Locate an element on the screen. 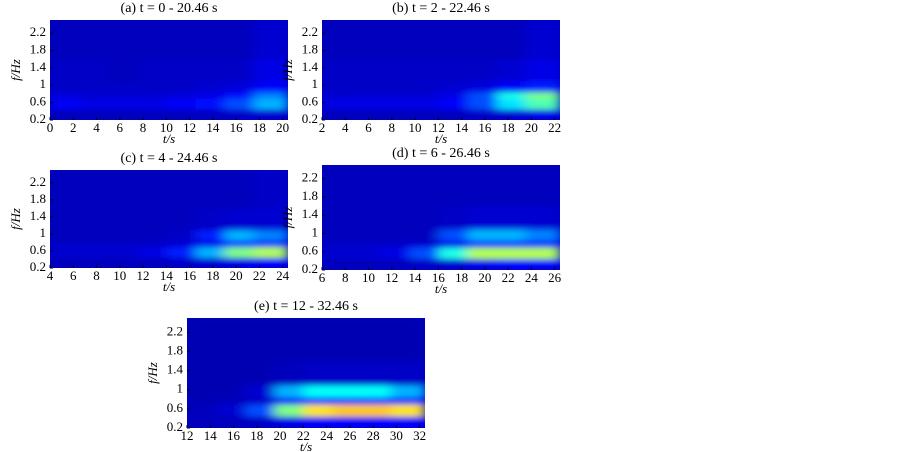  y-tick-label: 2.2 is located at coordinates (310, 177).